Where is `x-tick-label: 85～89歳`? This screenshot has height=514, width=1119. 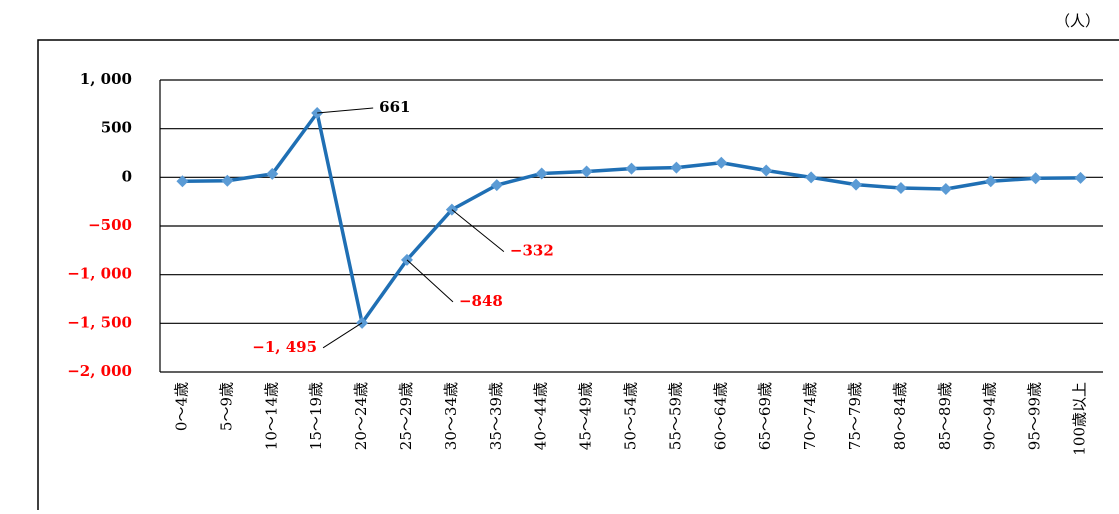 x-tick-label: 85～89歳 is located at coordinates (945, 416).